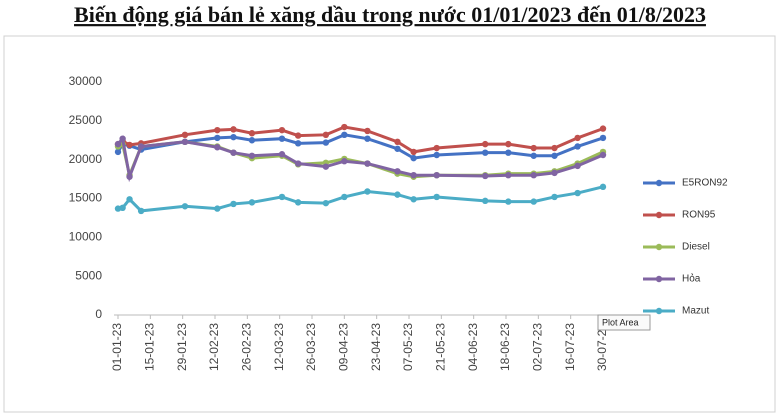 This screenshot has height=418, width=780. Describe the element at coordinates (88, 275) in the screenshot. I see `y-tick-label: 5000` at that location.